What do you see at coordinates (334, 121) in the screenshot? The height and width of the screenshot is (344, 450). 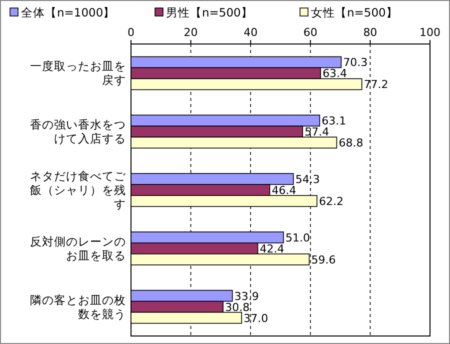 I see `data-label: 63.1` at bounding box center [334, 121].